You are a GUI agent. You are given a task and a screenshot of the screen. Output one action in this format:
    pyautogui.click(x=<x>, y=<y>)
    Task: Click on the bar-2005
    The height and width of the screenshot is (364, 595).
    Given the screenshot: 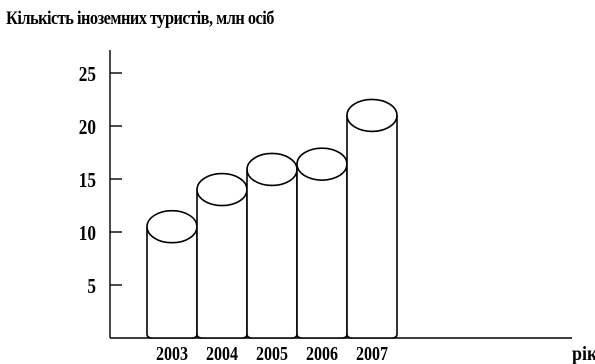 What is the action you would take?
    pyautogui.click(x=272, y=245)
    